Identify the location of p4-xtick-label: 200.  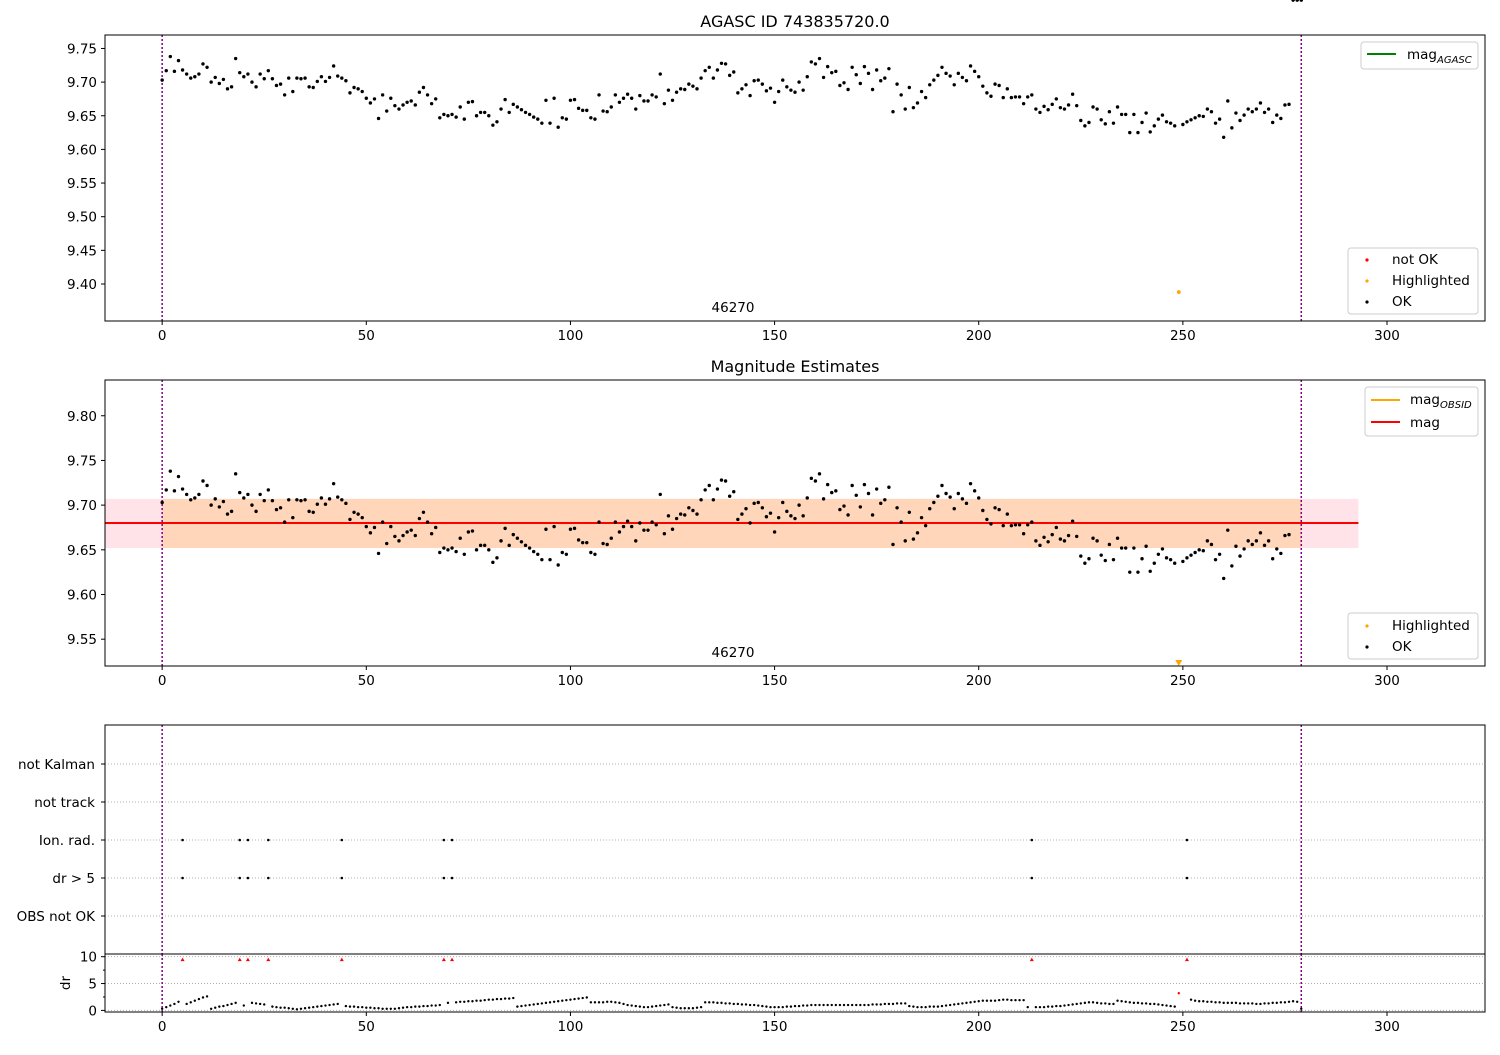
(979, 1027).